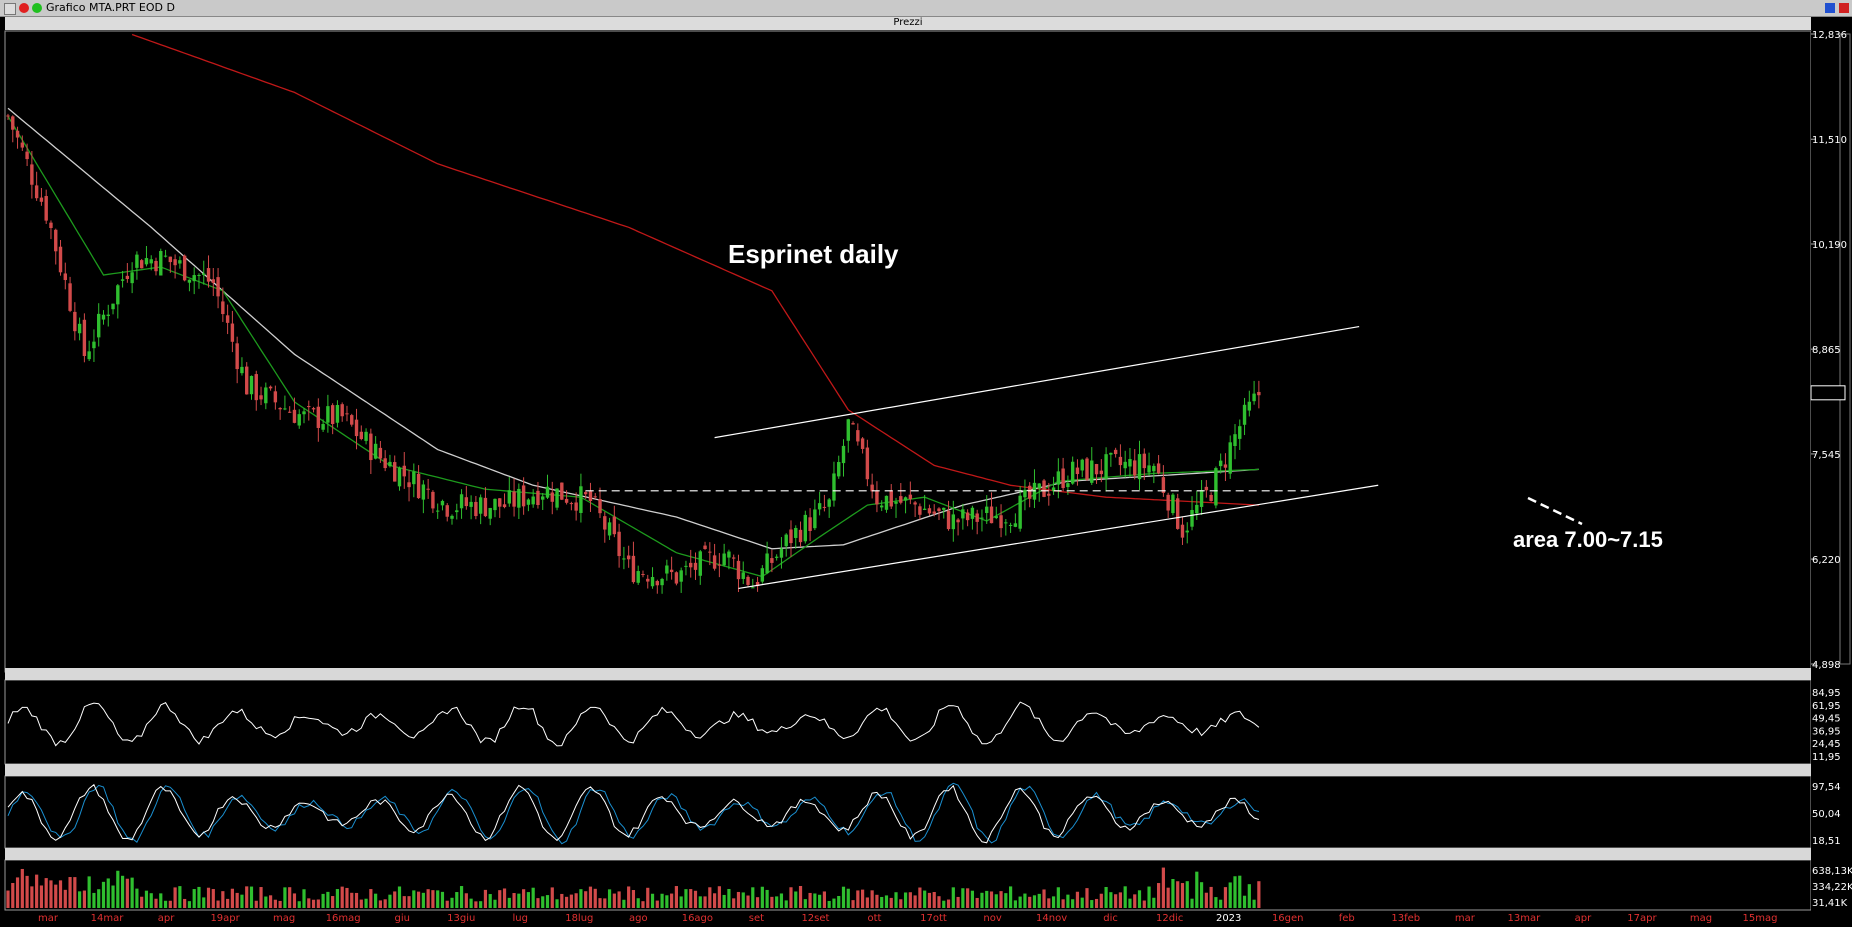 The image size is (1852, 927). I want to click on window-menu-icon, so click(10, 9).